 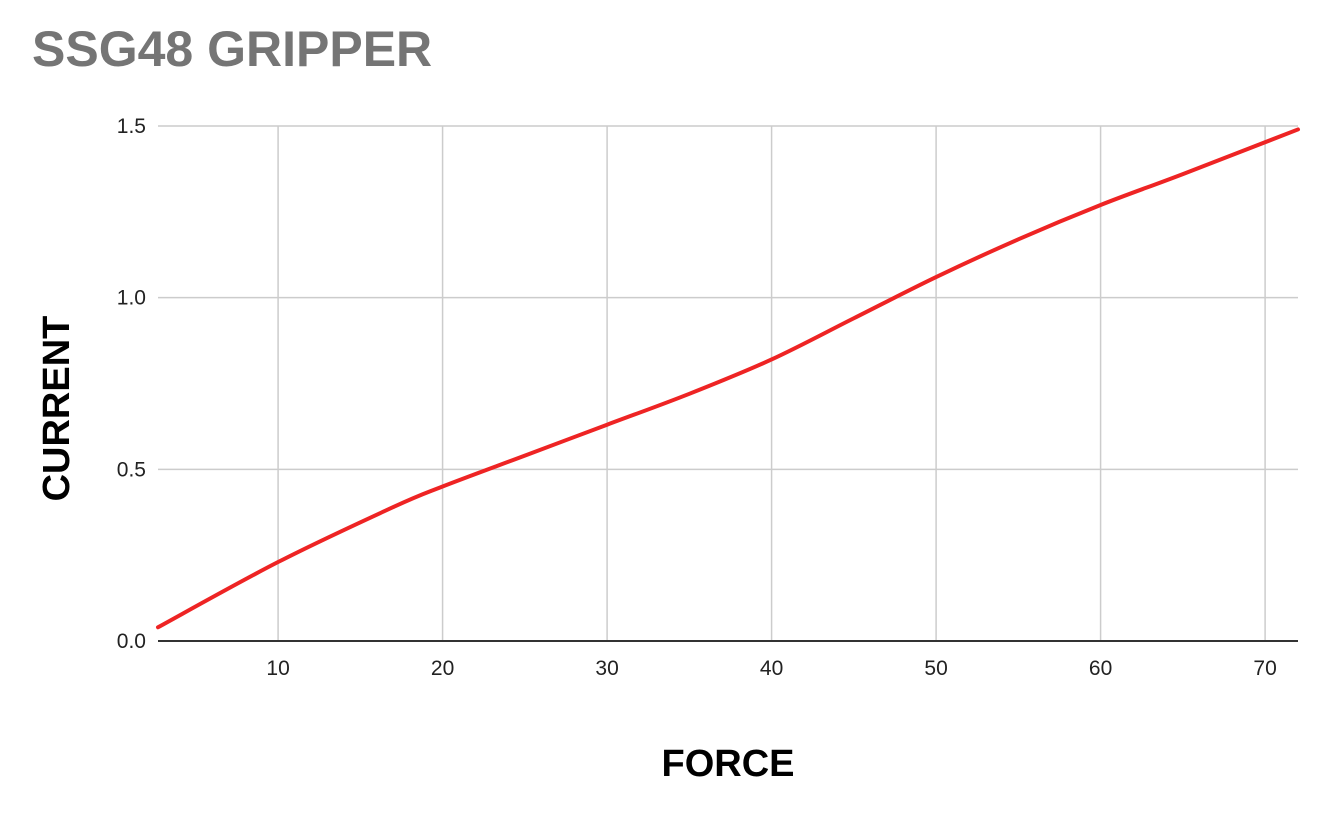 I want to click on y-tick-label: 1.5, so click(x=131, y=126).